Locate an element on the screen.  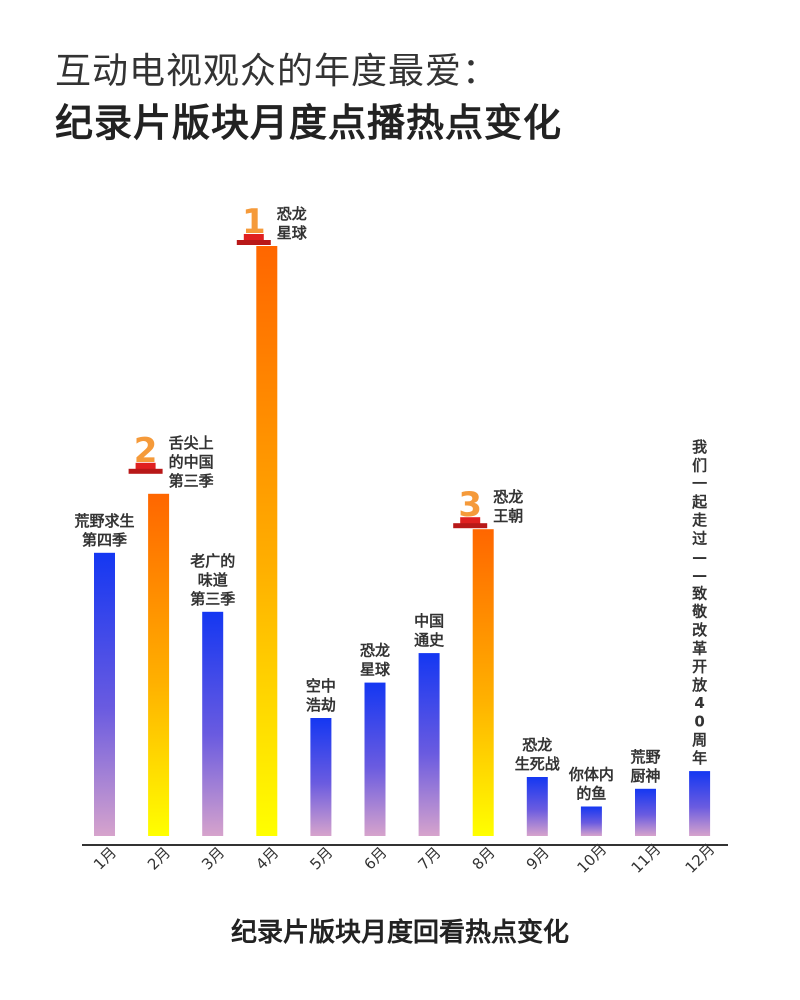
bar-label-2-line-2: 的中国 is located at coordinates (191, 462).